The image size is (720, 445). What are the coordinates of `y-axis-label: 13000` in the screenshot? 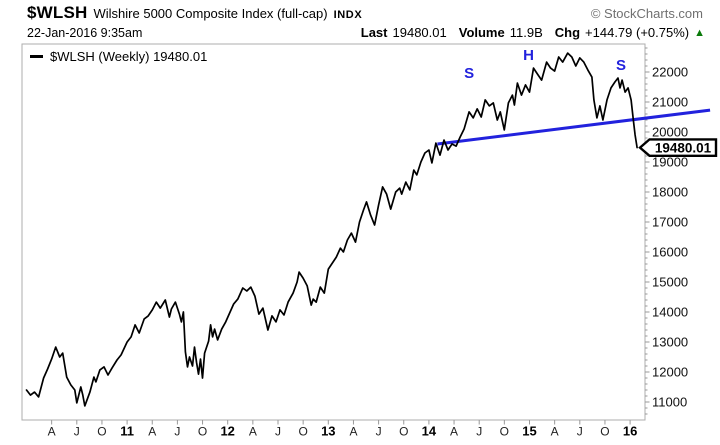 It's located at (670, 342).